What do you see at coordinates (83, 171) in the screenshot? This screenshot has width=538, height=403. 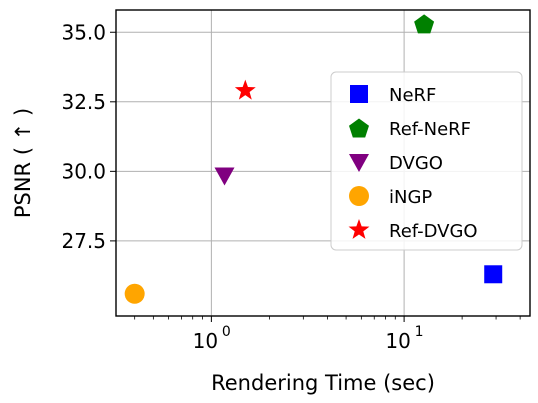 I see `y-tick-label: 30.0` at bounding box center [83, 171].